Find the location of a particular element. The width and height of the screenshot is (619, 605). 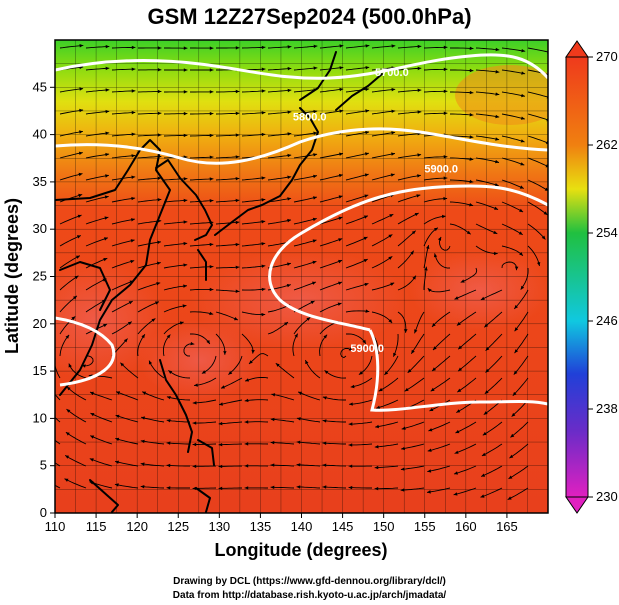

colorbar-tick-label: 270 is located at coordinates (607, 56).